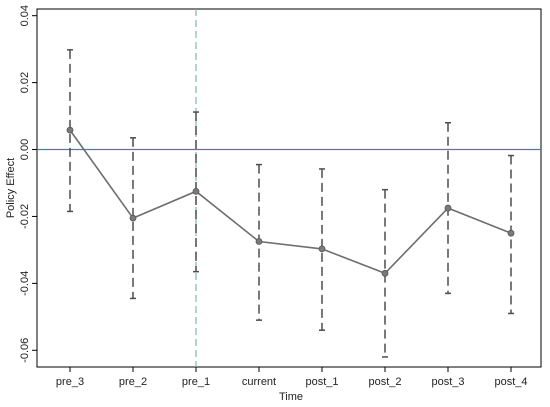 The image size is (550, 407). I want to click on y-tick-label: -0.06, so click(25, 350).